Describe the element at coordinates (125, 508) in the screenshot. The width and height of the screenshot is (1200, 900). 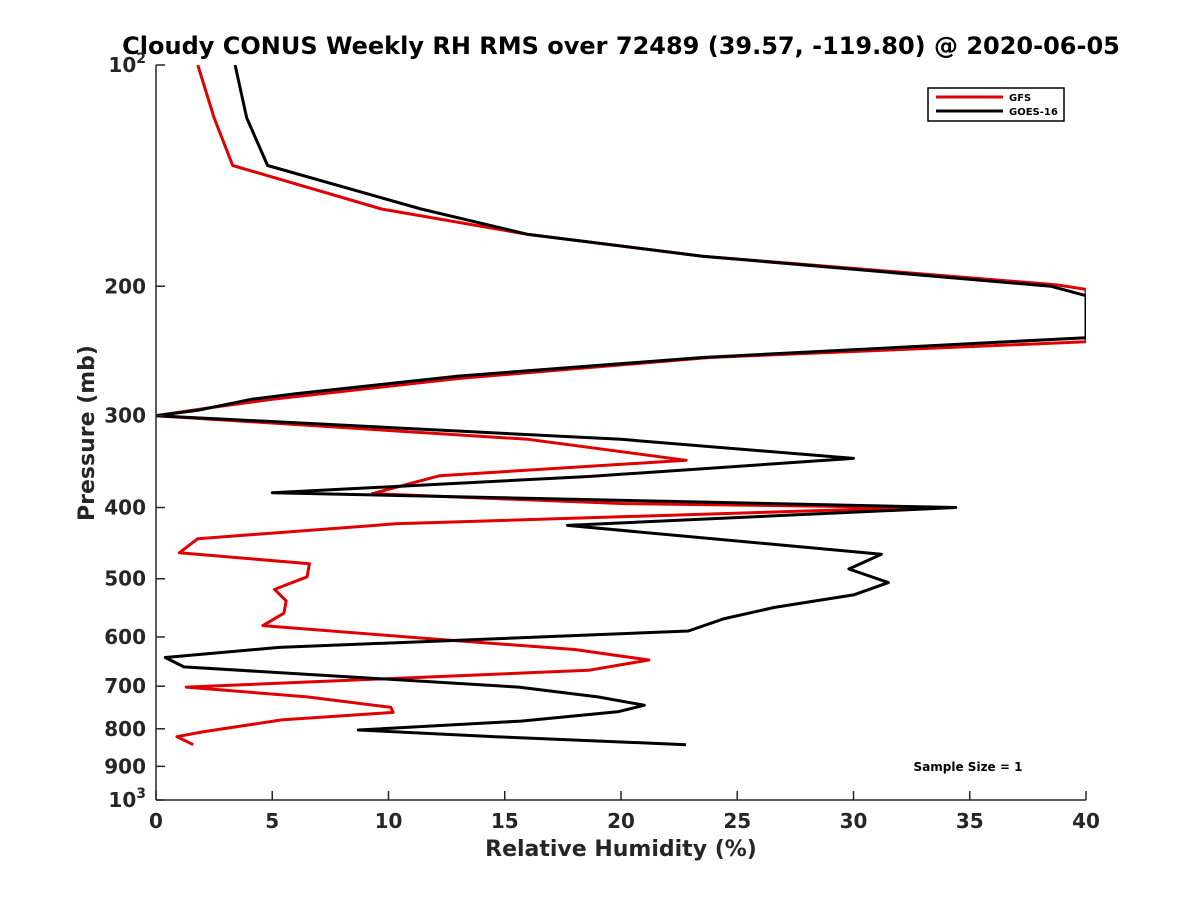
I see `y-tick-label: 400` at that location.